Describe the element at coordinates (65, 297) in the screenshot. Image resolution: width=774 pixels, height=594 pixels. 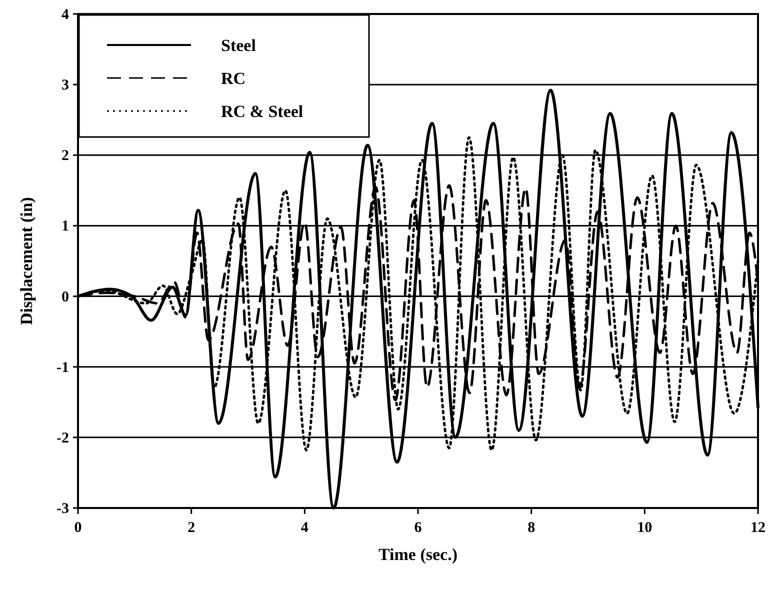
I see `y-tick-label: 0` at that location.